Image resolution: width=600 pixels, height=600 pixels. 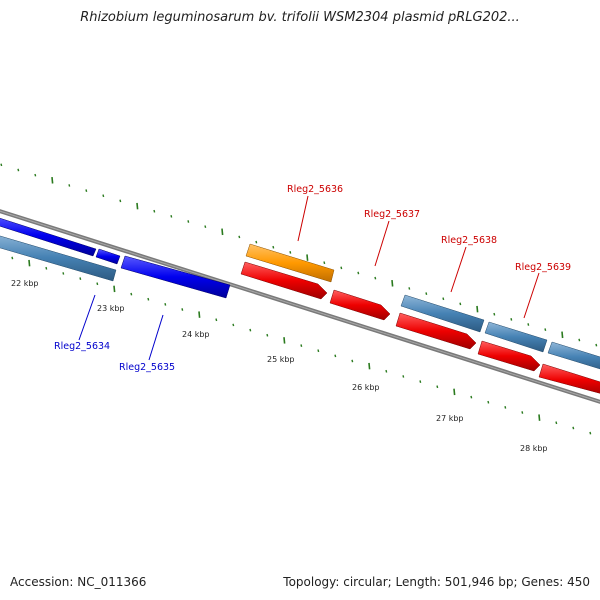 I want to click on kbp-label: 22 kbp, so click(x=25, y=283).